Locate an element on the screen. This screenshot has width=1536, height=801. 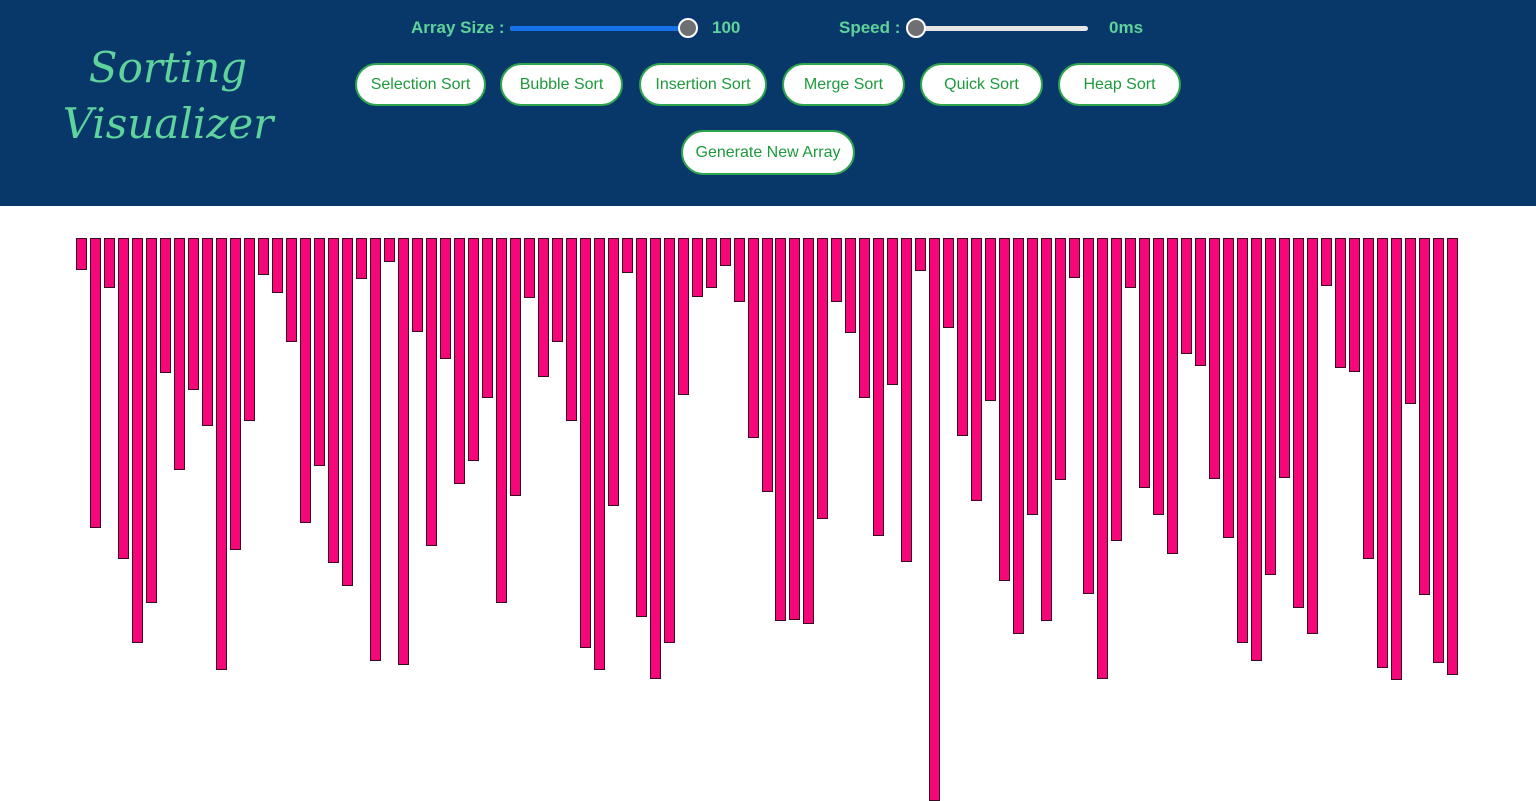
heap-sort-button: Heap Sort is located at coordinates (1119, 84).